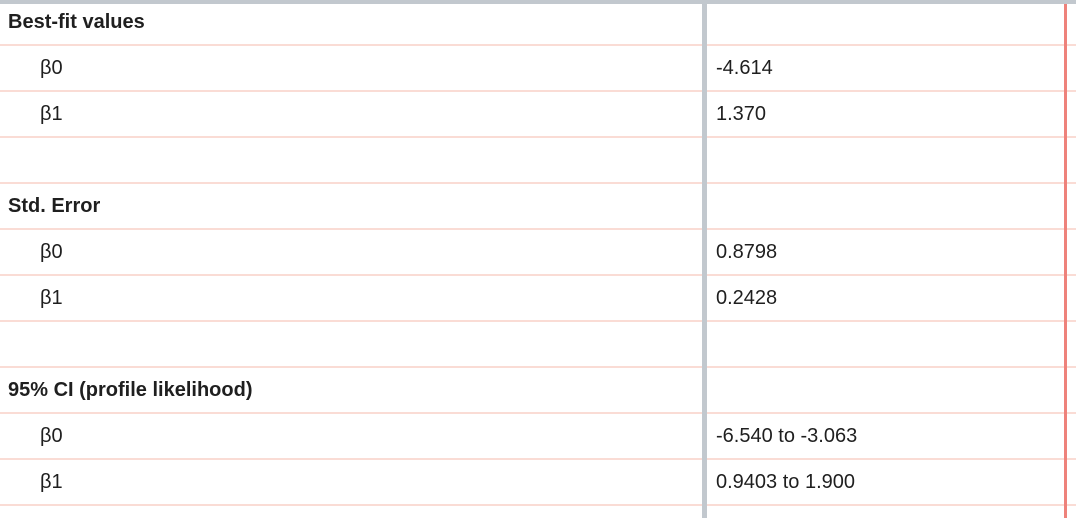  What do you see at coordinates (538, 253) in the screenshot?
I see `table-row: β0 0.8798` at bounding box center [538, 253].